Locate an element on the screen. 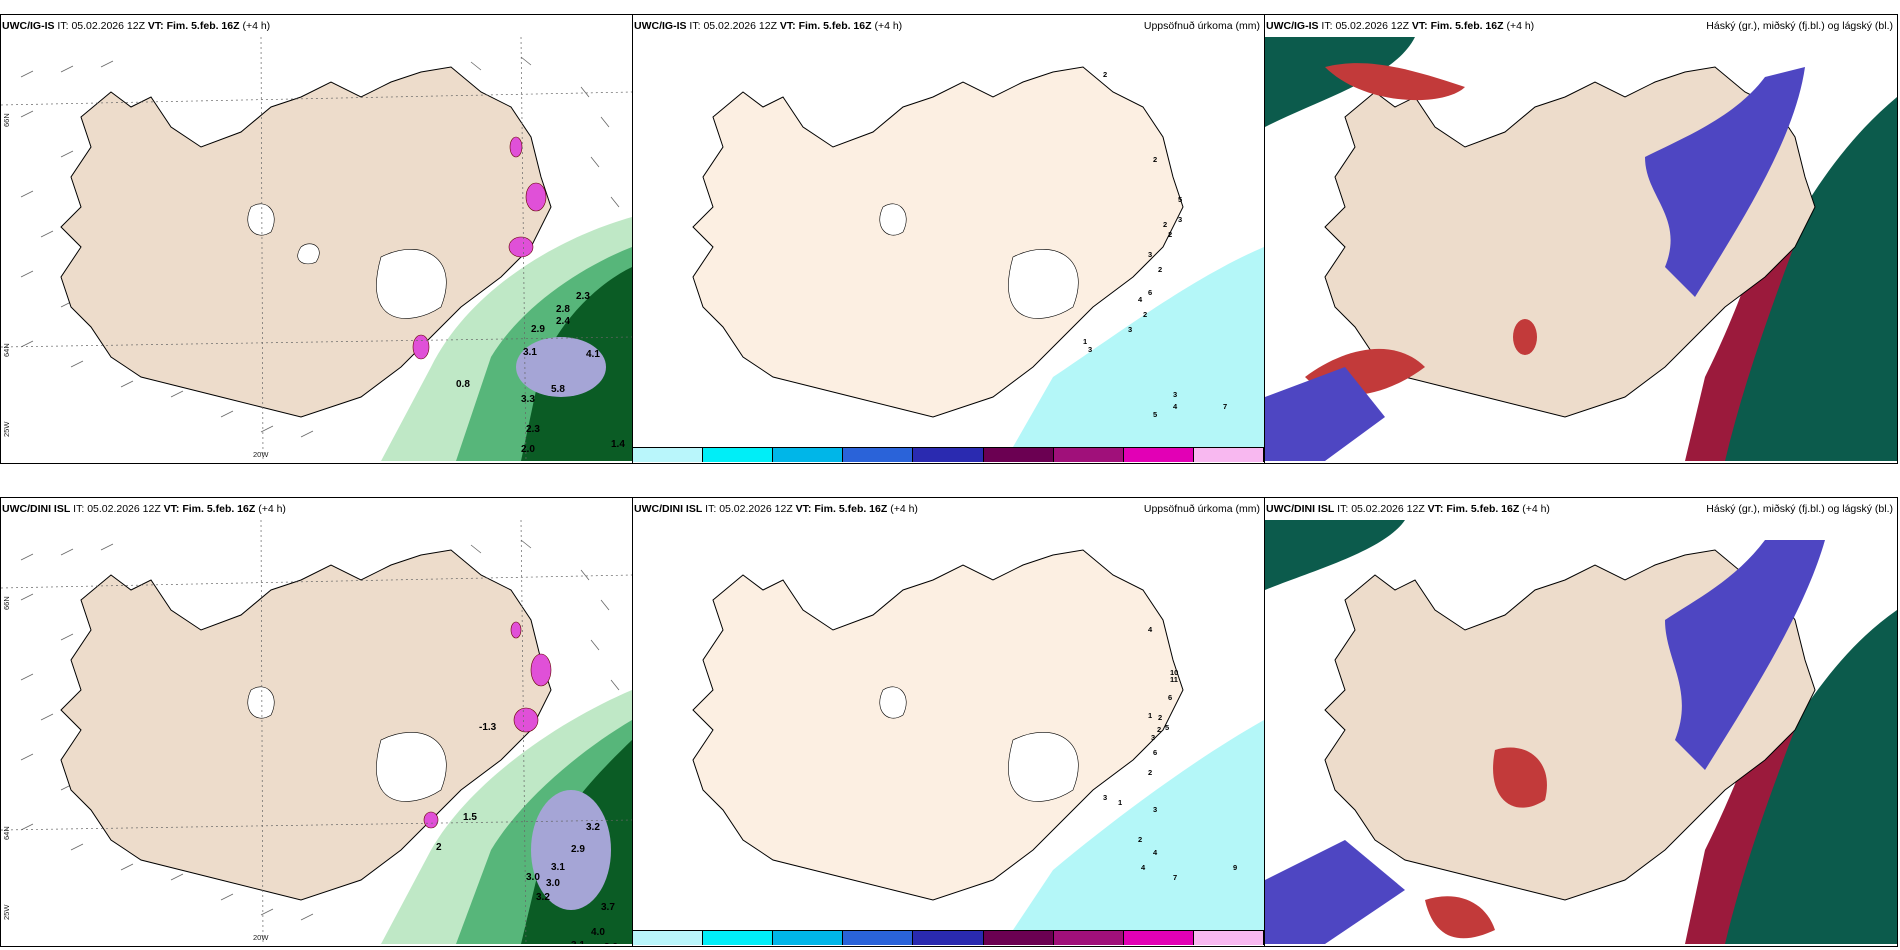 The height and width of the screenshot is (950, 1900). lon-label: 20W is located at coordinates (261, 454).